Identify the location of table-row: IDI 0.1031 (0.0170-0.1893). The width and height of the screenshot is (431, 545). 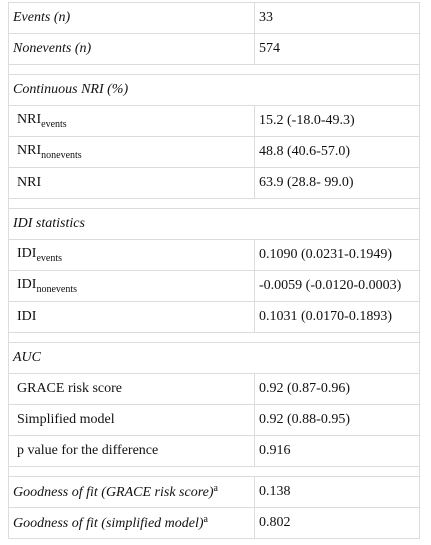
(214, 317).